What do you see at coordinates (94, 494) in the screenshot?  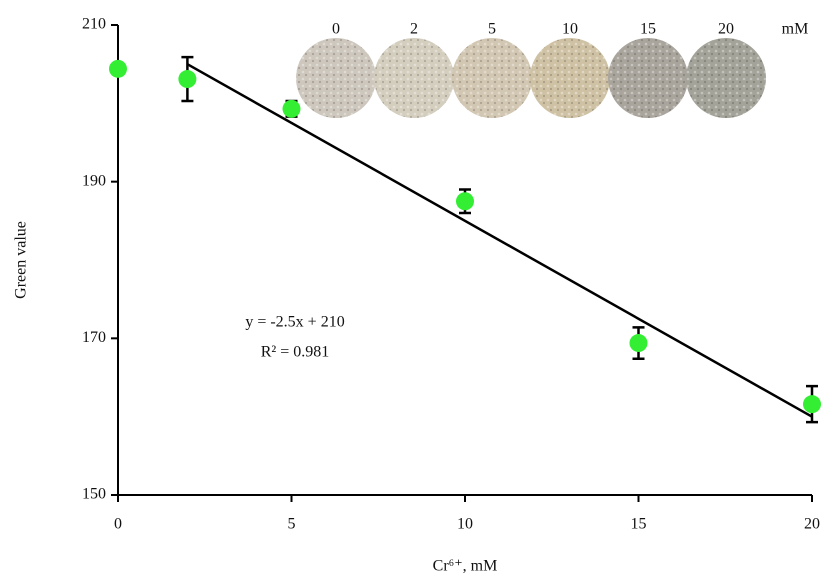 I see `y-tick-label: 150` at bounding box center [94, 494].